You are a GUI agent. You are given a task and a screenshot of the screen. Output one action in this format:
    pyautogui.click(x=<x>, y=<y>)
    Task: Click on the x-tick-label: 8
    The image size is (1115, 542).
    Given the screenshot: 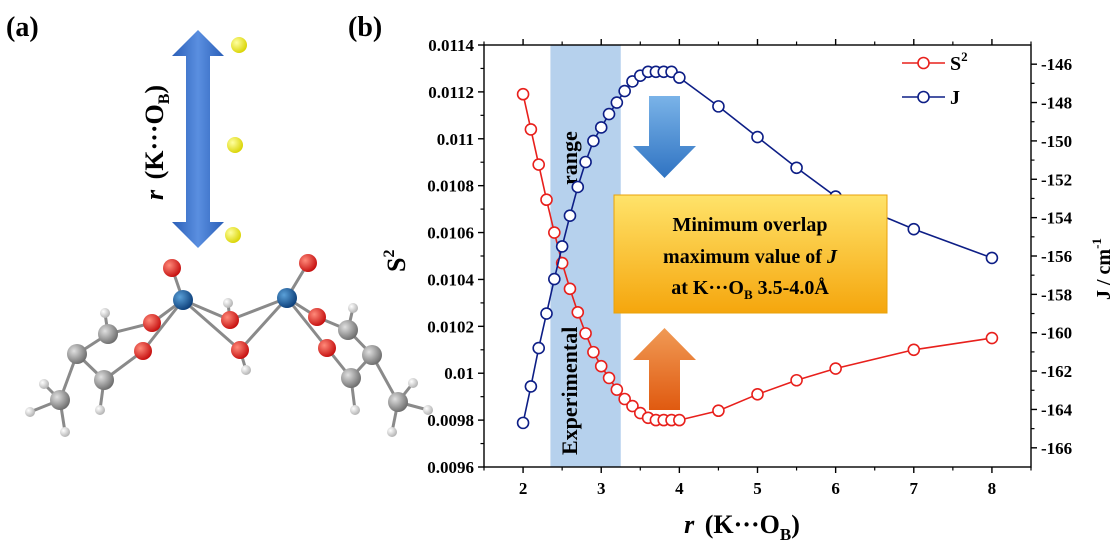 What is the action you would take?
    pyautogui.click(x=992, y=488)
    